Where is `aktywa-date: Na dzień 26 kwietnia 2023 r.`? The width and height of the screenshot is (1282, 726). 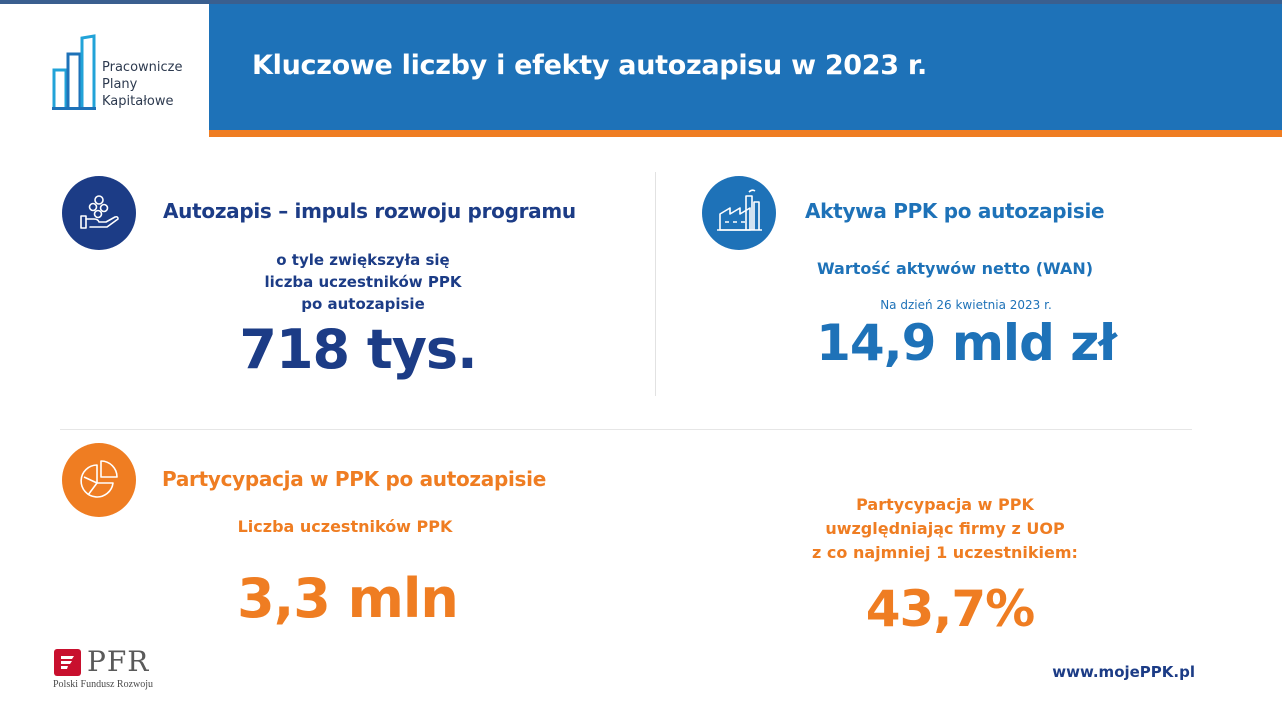 aktywa-date: Na dzień 26 kwietnia 2023 r. is located at coordinates (966, 305).